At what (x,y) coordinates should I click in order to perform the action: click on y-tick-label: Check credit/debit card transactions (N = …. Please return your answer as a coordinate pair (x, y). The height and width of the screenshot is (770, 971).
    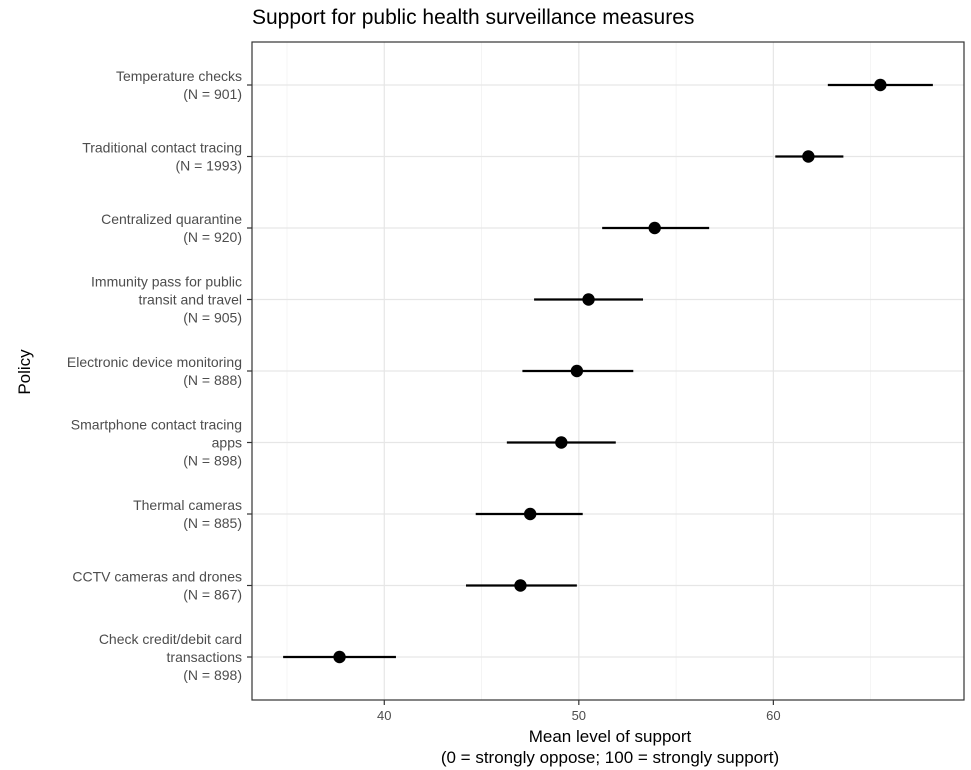
    Looking at the image, I should click on (170, 657).